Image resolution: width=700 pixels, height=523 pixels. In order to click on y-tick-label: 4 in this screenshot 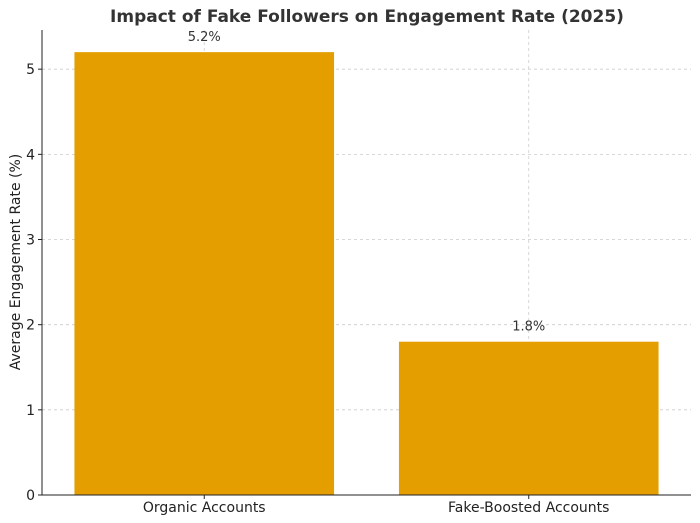, I will do `click(30, 155)`.